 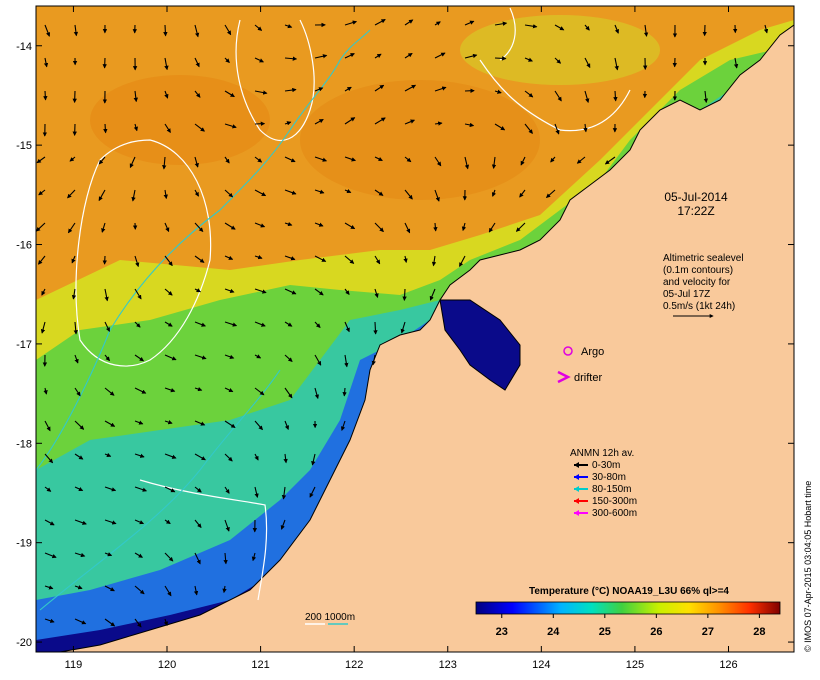 I want to click on drifter-marker, so click(x=564, y=377).